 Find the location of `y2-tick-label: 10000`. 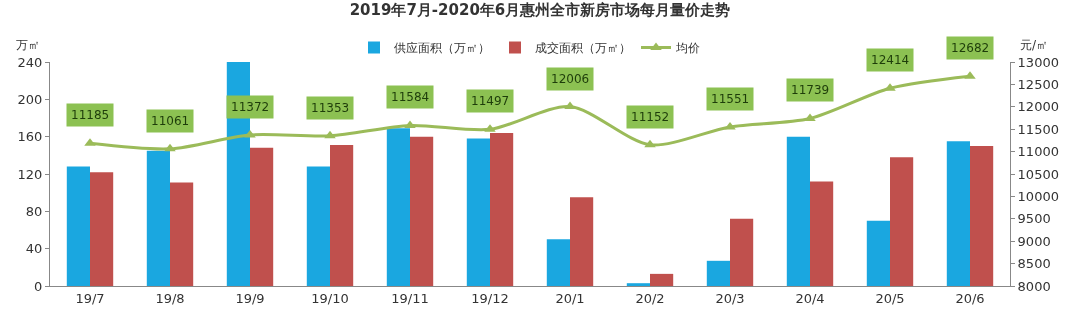

y2-tick-label: 10000 is located at coordinates (1038, 196).